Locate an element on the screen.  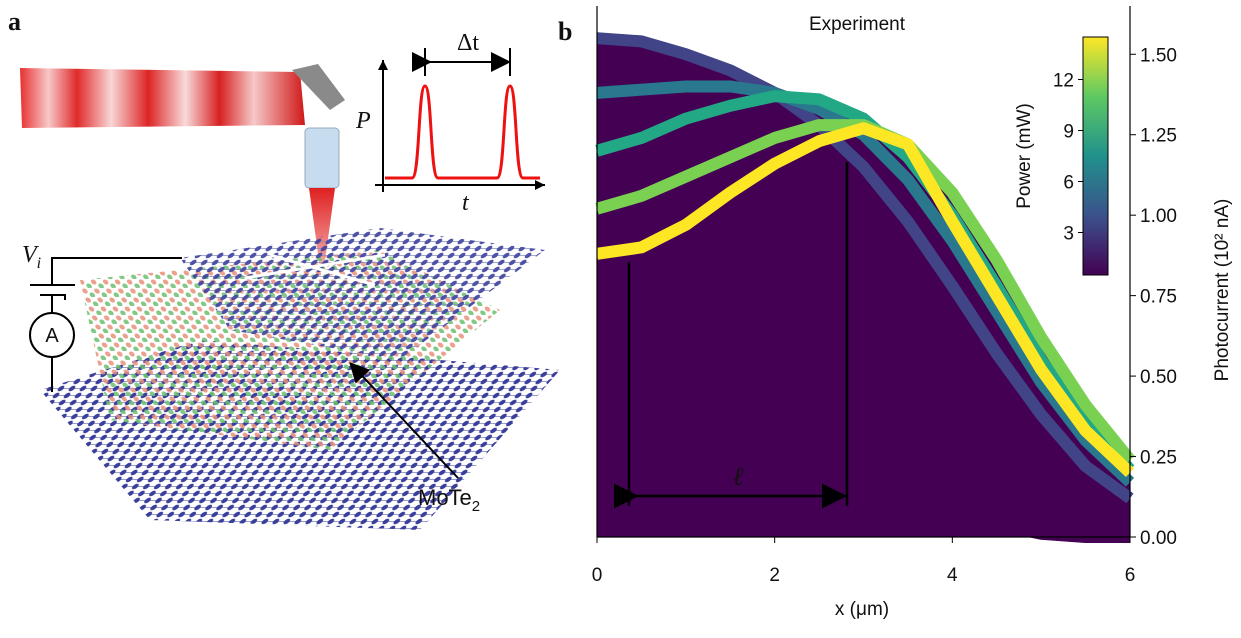
pulse-axes is located at coordinates (460, 126).